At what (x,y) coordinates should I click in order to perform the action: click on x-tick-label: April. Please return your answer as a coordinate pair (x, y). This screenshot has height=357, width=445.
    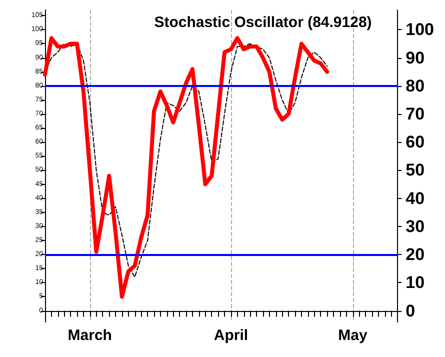
    Looking at the image, I should click on (231, 335).